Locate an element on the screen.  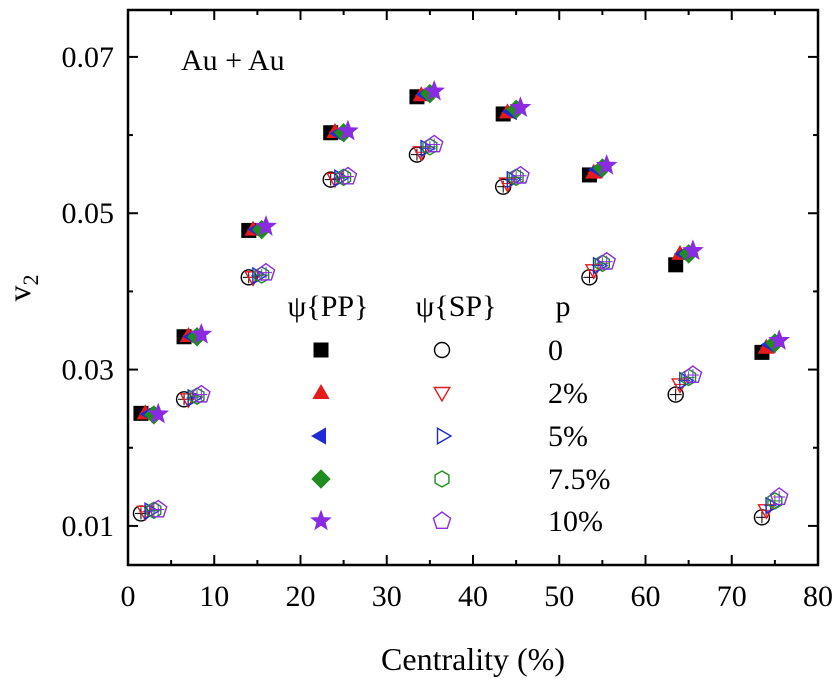
x-tick-labels: 0 10 20 30 40 50 60 70 80 is located at coordinates (477, 596).